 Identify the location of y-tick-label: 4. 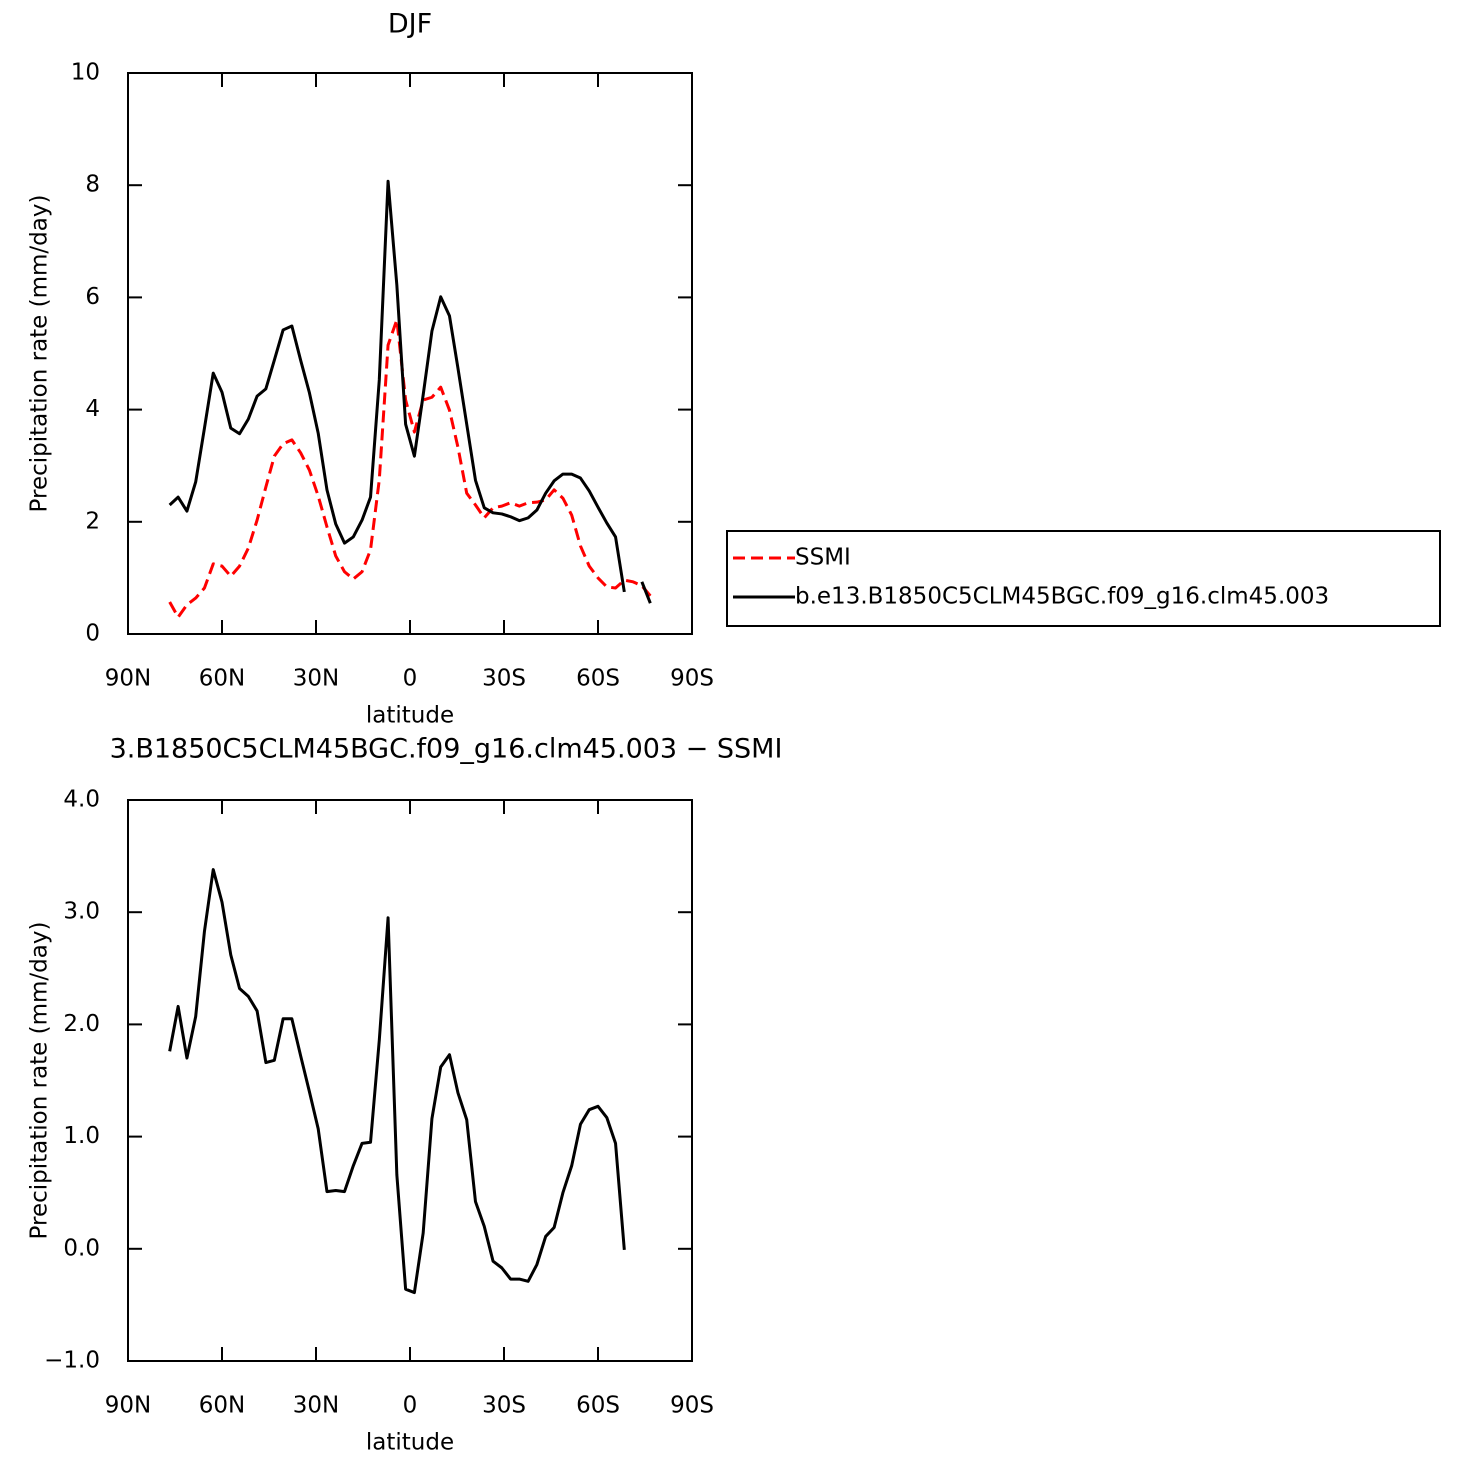
(92, 409).